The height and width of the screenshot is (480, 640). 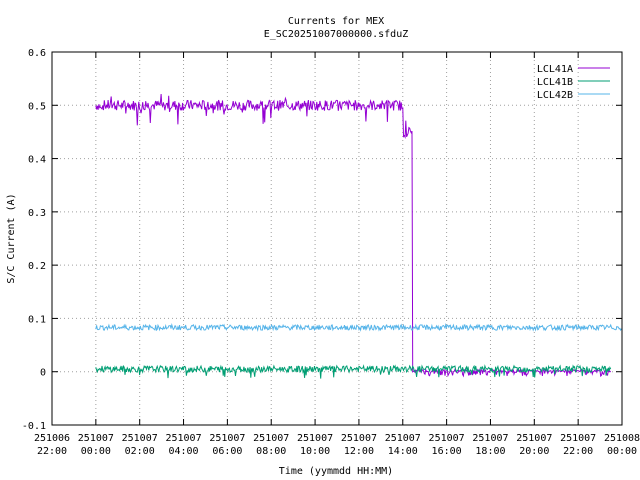 I want to click on x-tick-time: 04:00, so click(x=183, y=451).